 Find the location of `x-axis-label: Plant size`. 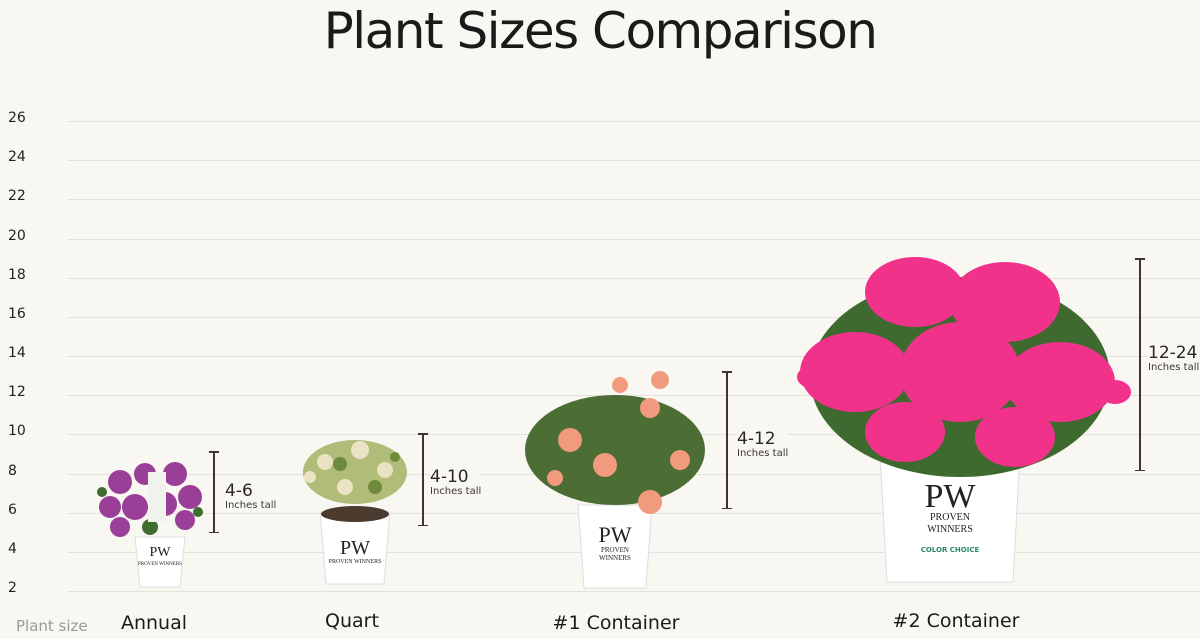

x-axis-label: Plant size is located at coordinates (52, 626).